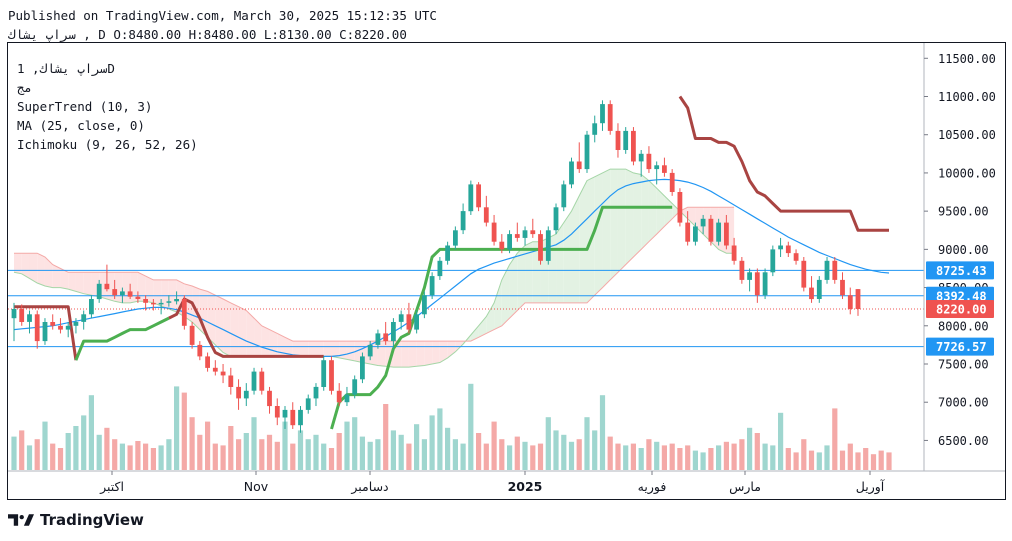 This screenshot has height=541, width=1012. I want to click on x-tick-label: مارس, so click(745, 487).